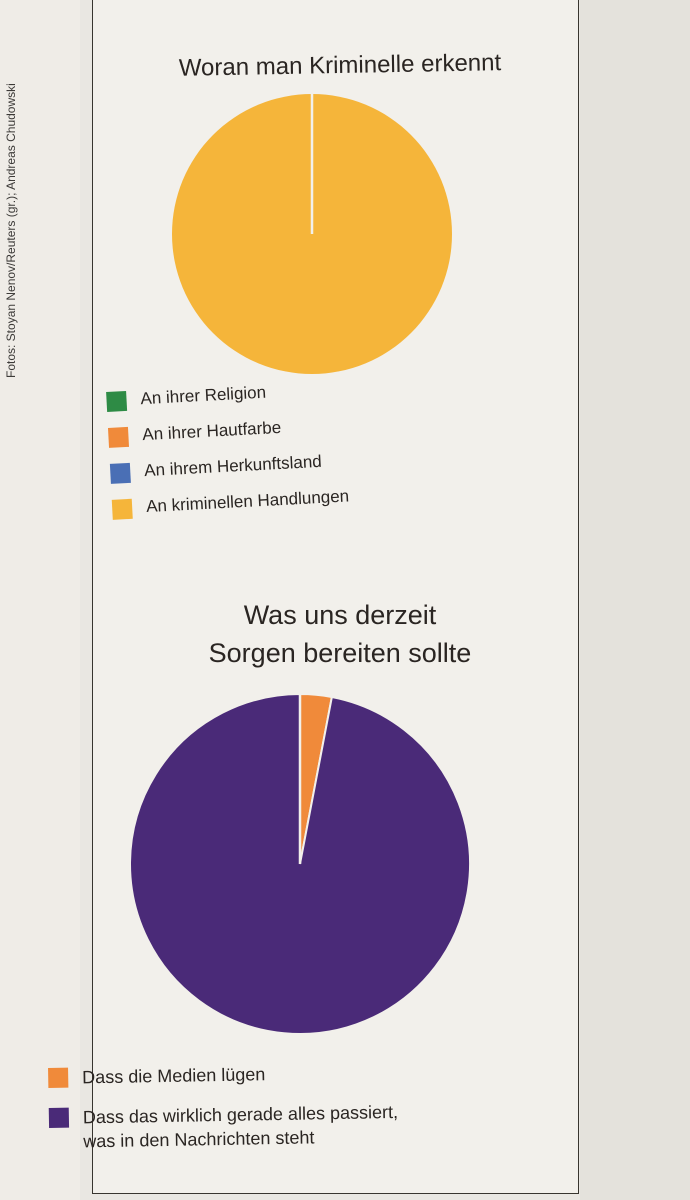 This screenshot has width=690, height=1200. I want to click on chart-2-legend-label-0: Dass die Medien lügen, so click(174, 1076).